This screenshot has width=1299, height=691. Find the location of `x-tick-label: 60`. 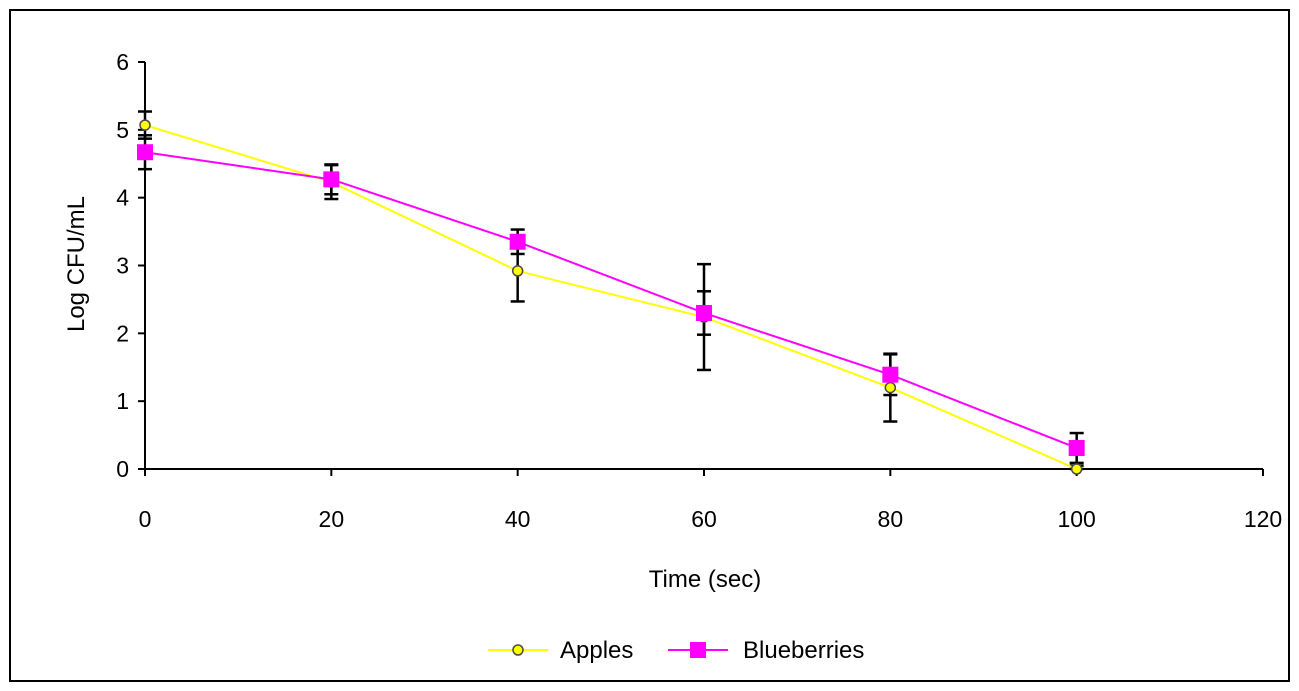

x-tick-label: 60 is located at coordinates (704, 519).